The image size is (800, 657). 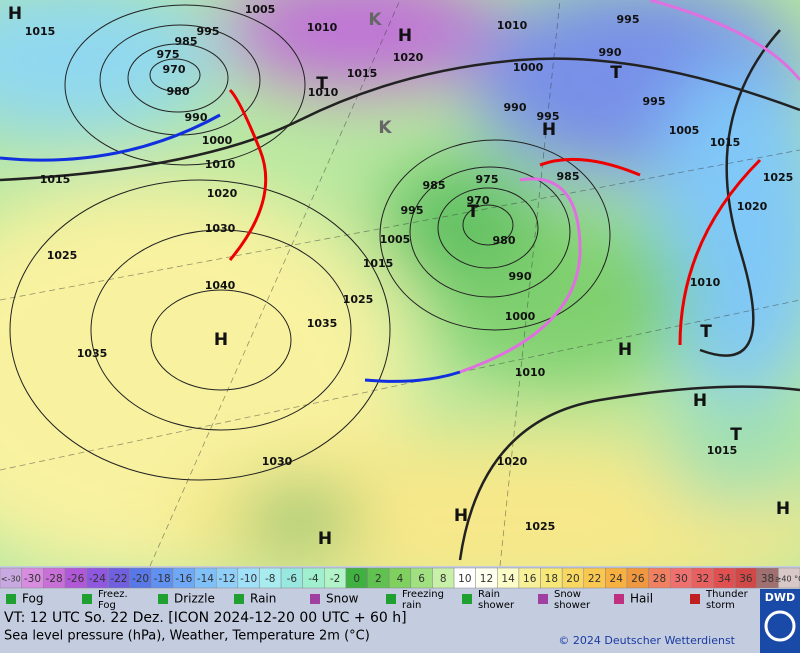 I want to click on isobar-label: 1040, so click(x=220, y=285).